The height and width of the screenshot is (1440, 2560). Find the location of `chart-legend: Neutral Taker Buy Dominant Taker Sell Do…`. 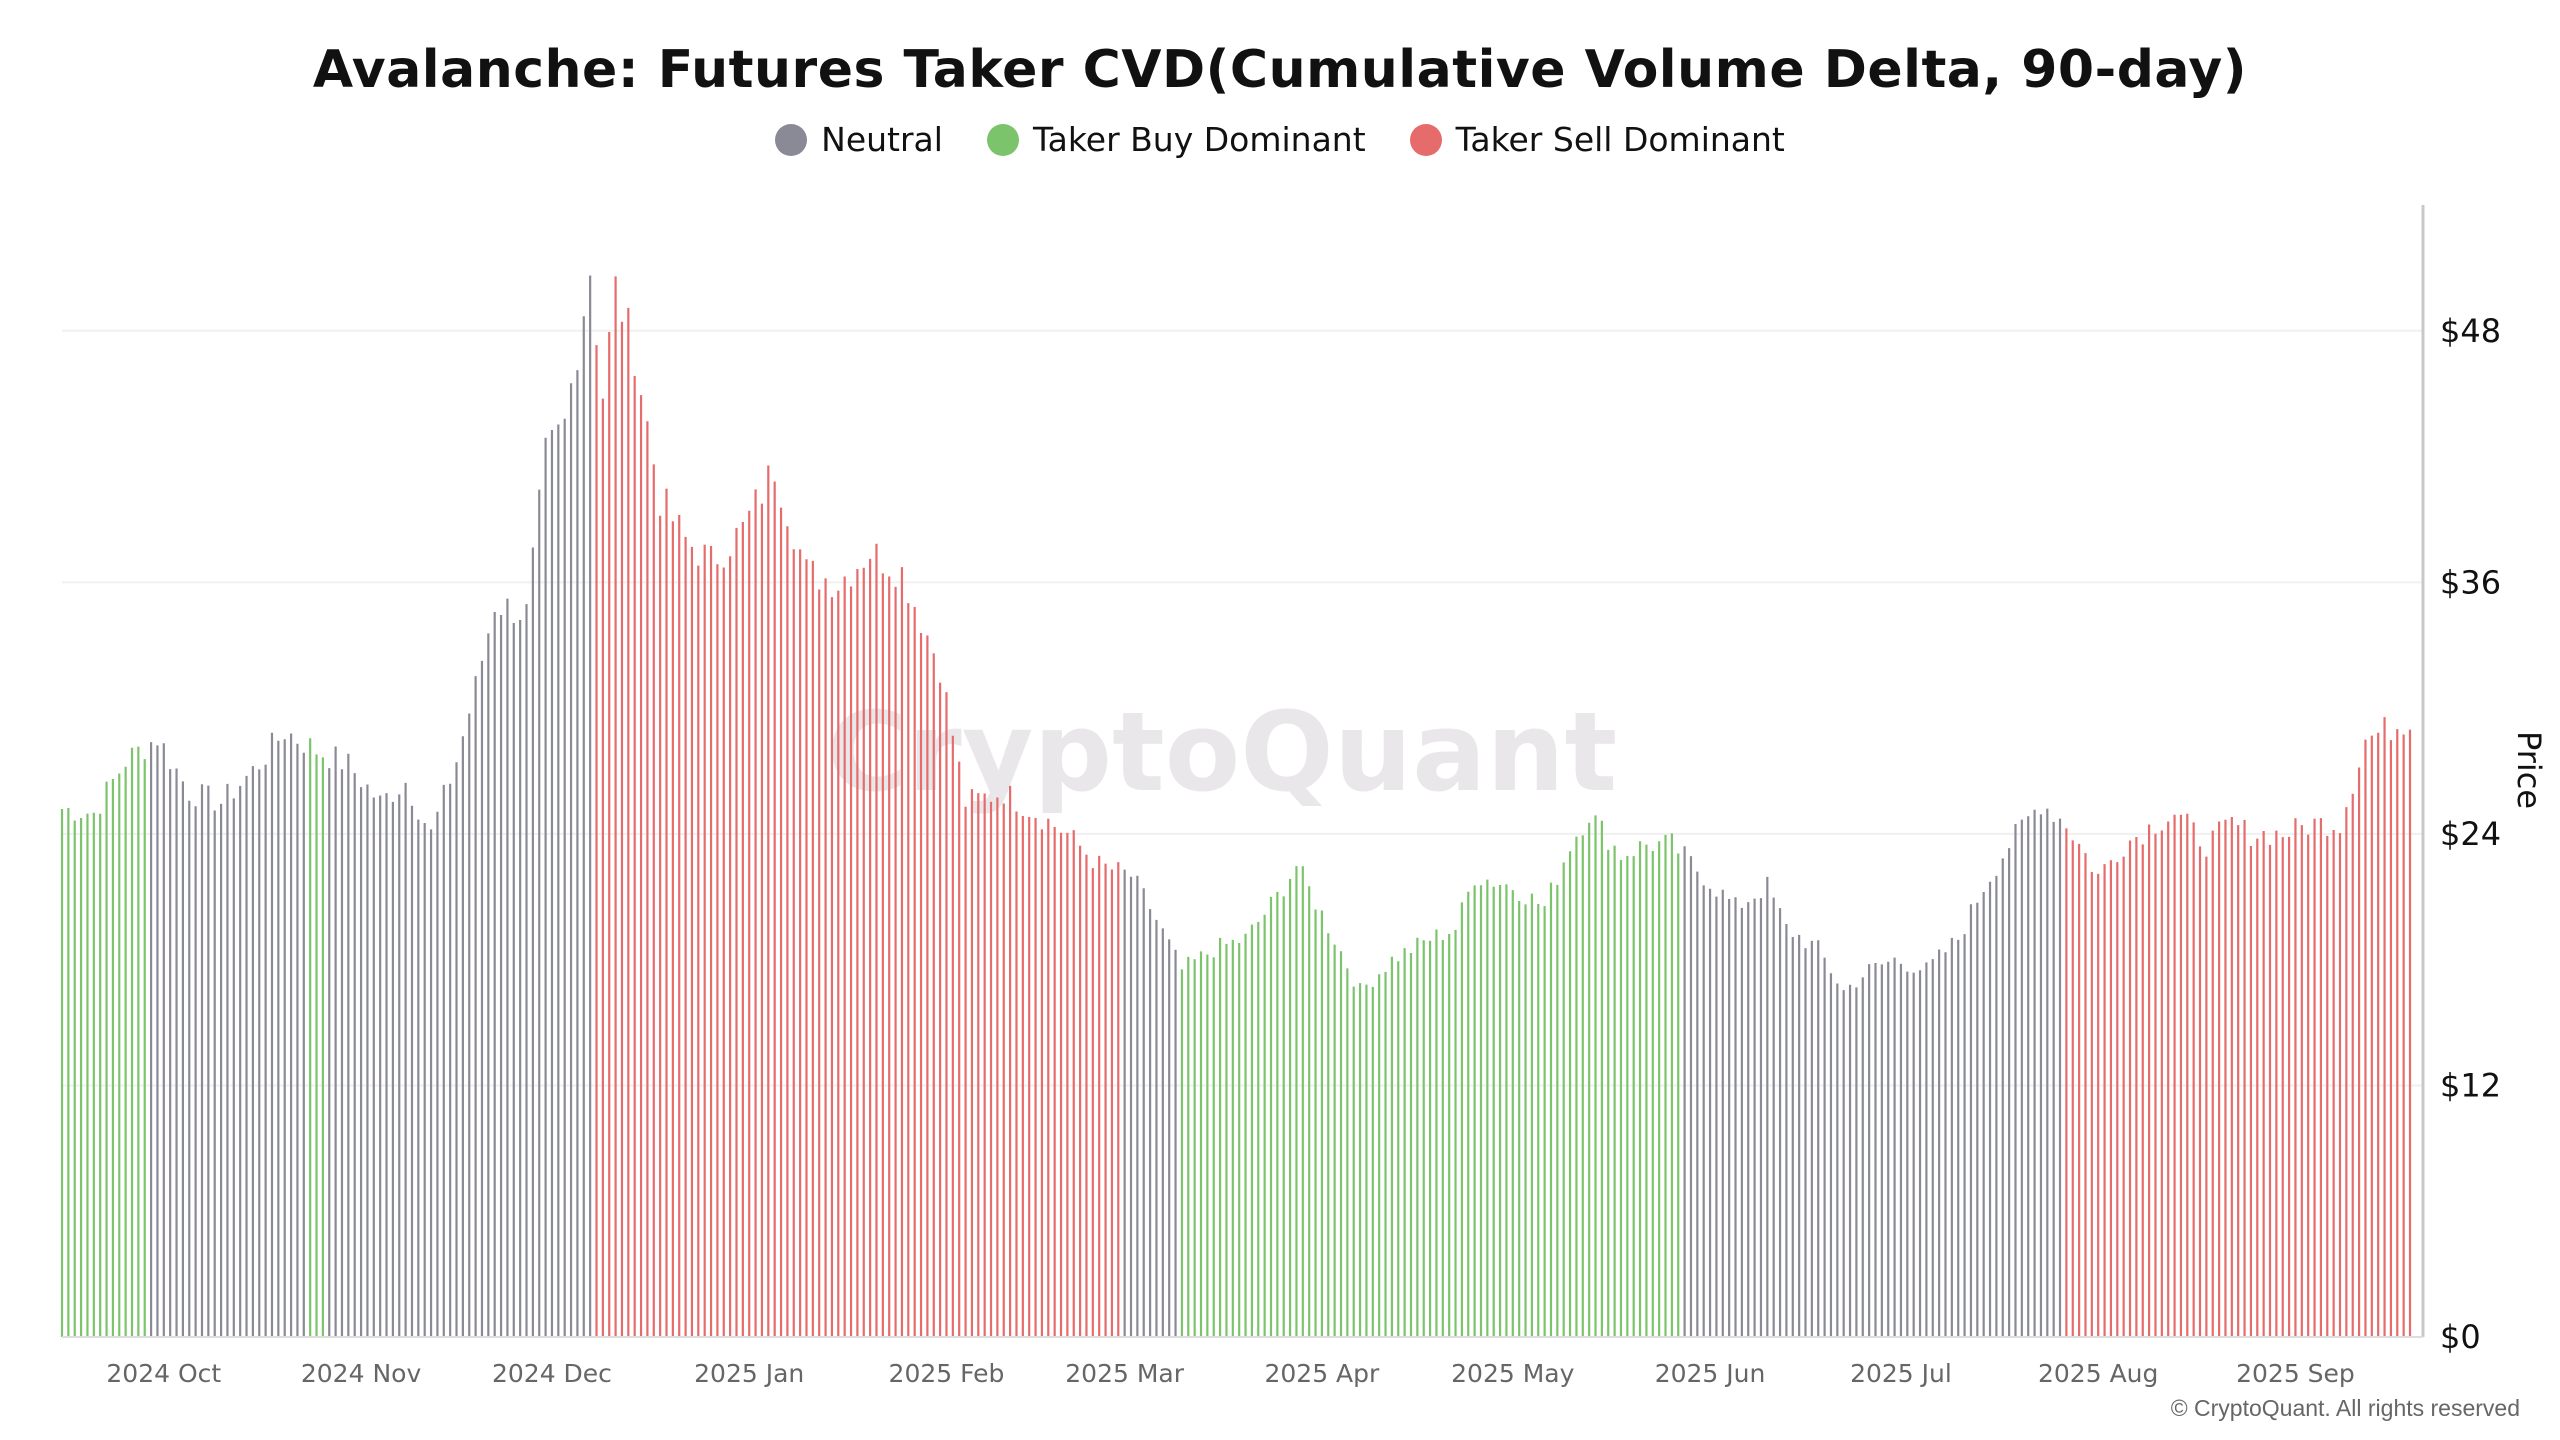

chart-legend: Neutral Taker Buy Dominant Taker Sell Do… is located at coordinates (1280, 139).